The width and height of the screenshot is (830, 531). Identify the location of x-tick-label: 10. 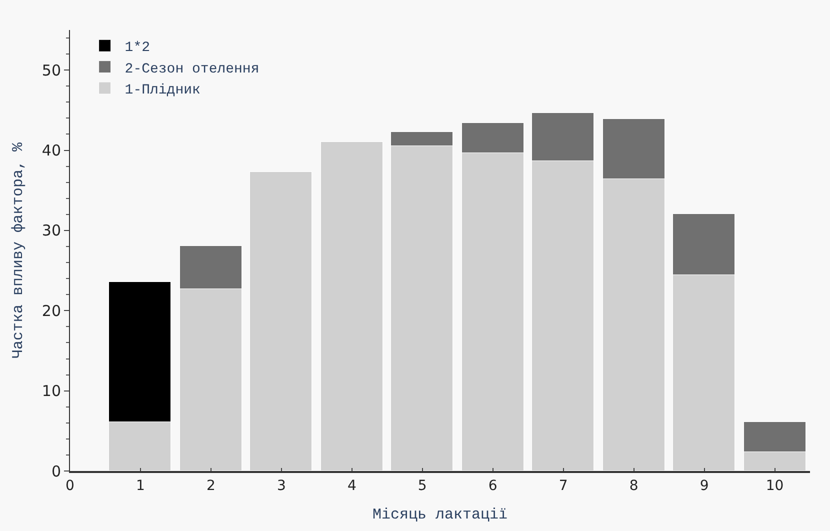
(775, 486).